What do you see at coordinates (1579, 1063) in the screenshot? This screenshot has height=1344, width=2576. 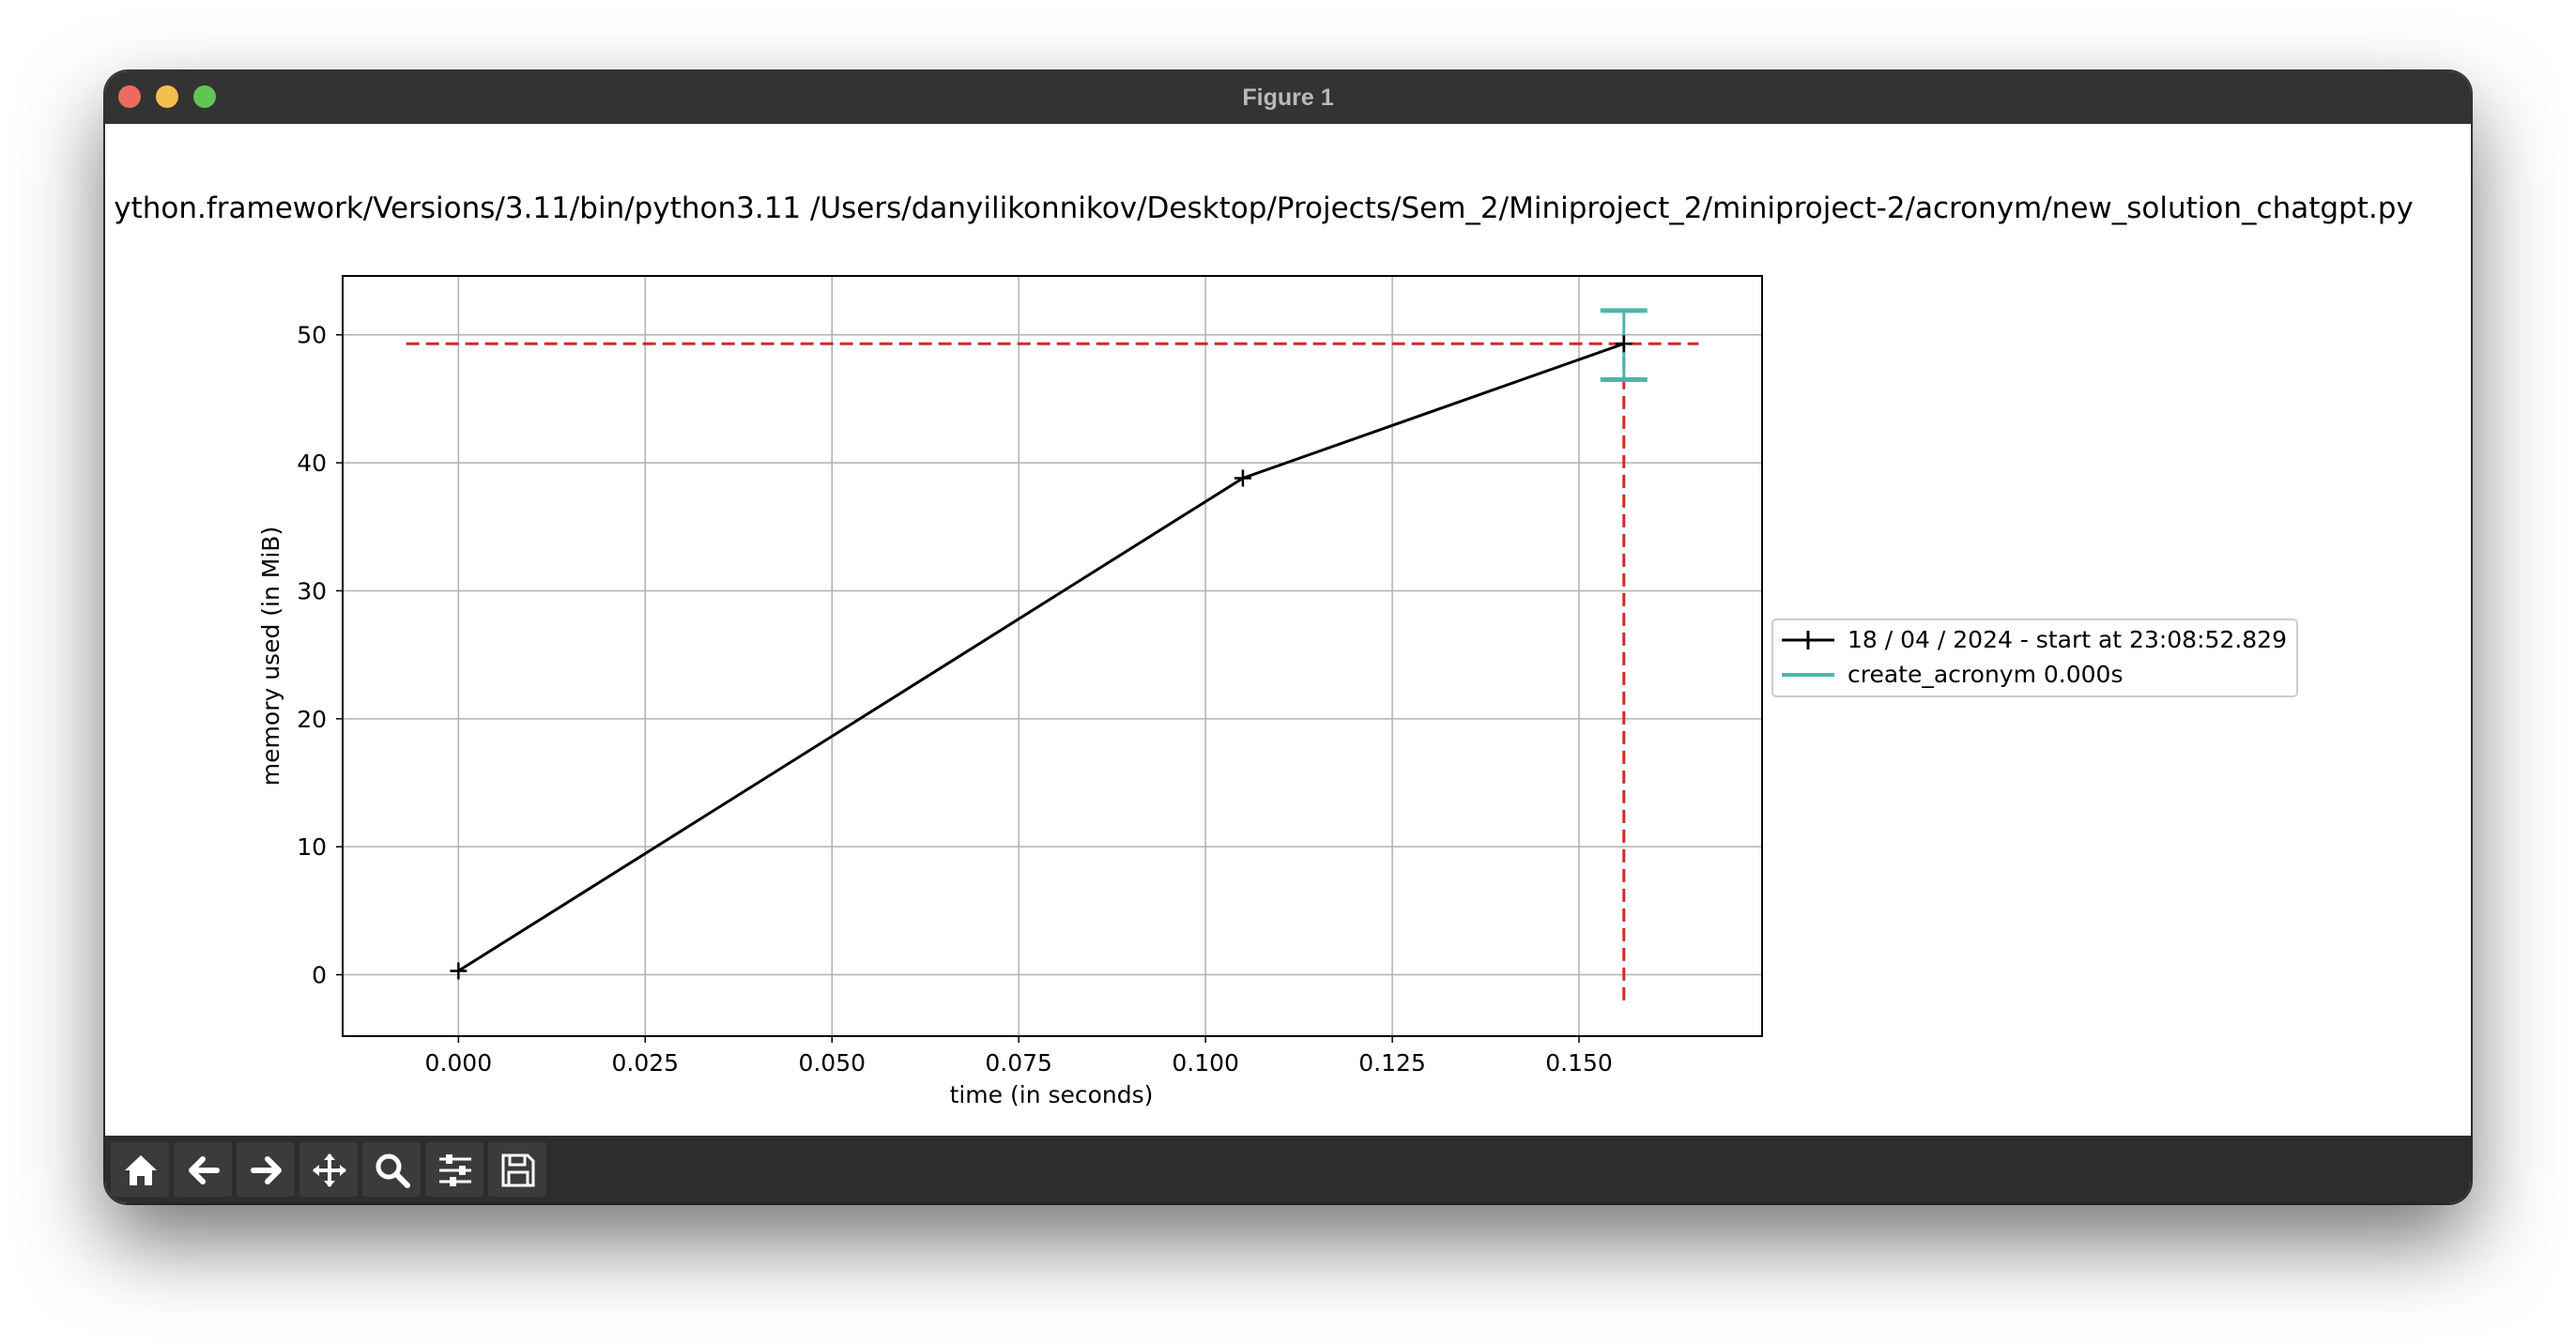 I see `x-tick-label: 0.150` at bounding box center [1579, 1063].